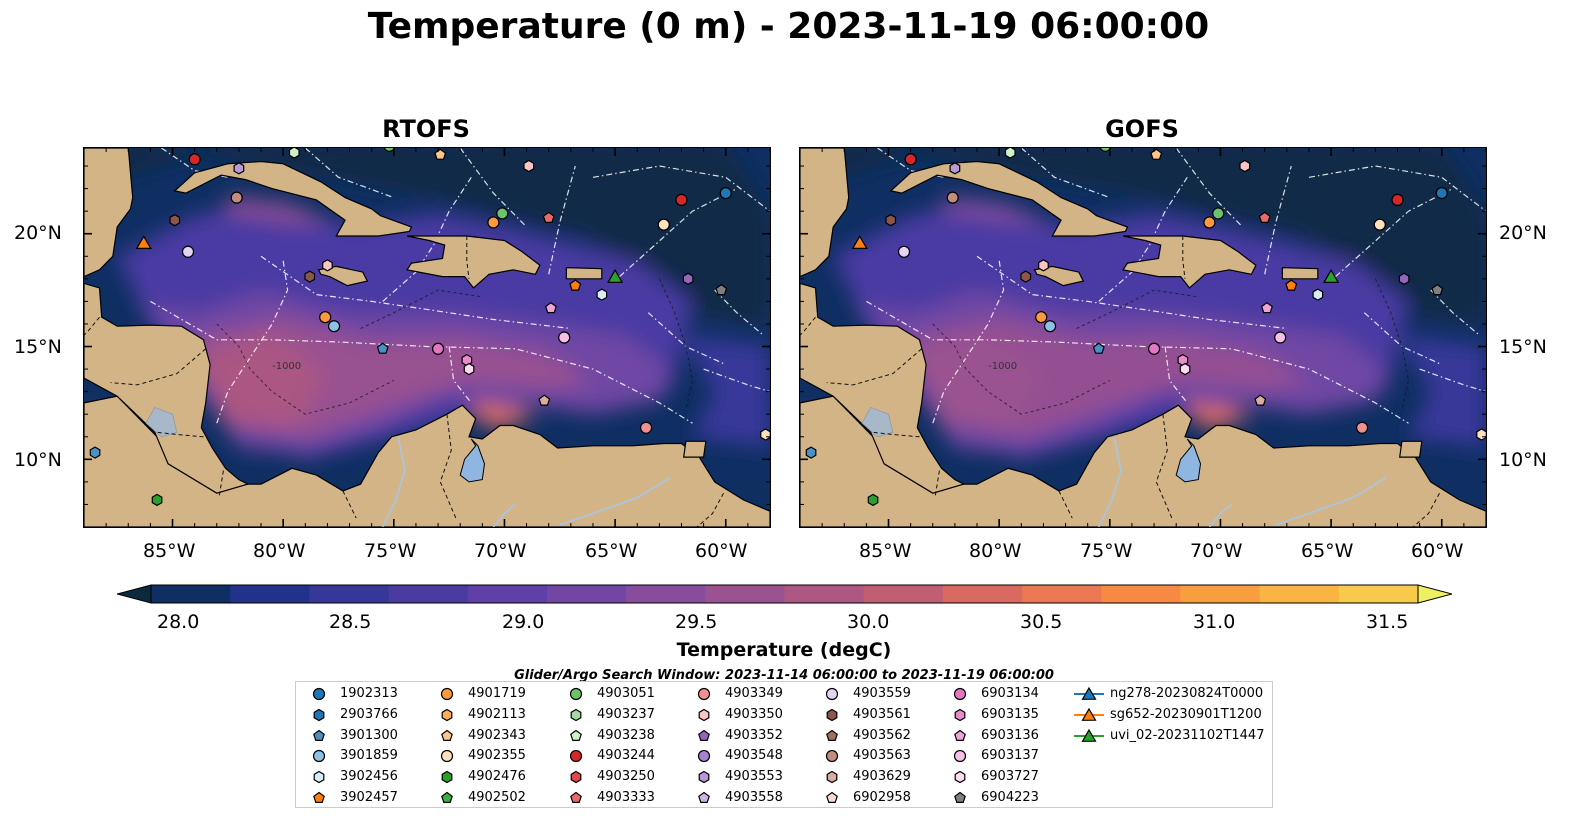 The image size is (1577, 827). Describe the element at coordinates (754, 756) in the screenshot. I see `legend-label: 4903548` at that location.